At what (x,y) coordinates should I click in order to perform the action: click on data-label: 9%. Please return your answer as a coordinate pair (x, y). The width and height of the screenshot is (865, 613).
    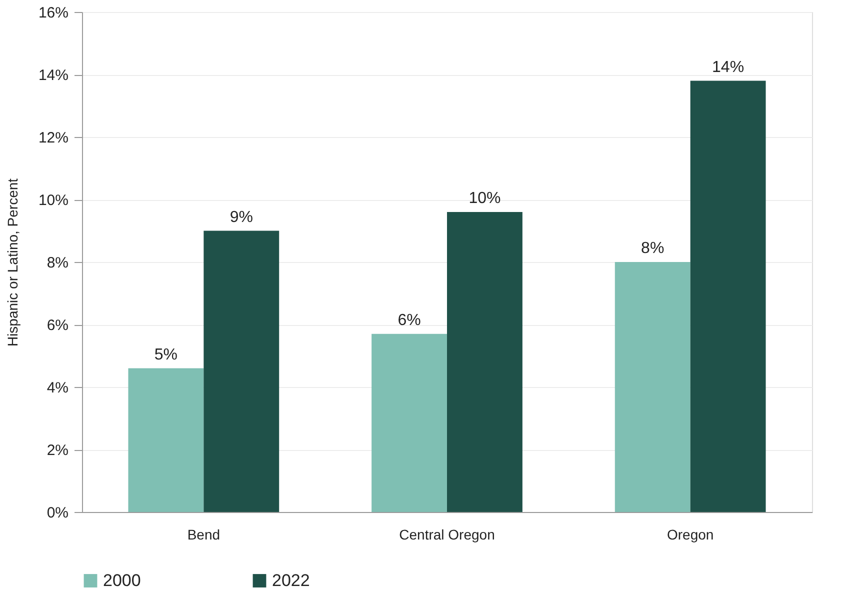
    Looking at the image, I should click on (241, 217).